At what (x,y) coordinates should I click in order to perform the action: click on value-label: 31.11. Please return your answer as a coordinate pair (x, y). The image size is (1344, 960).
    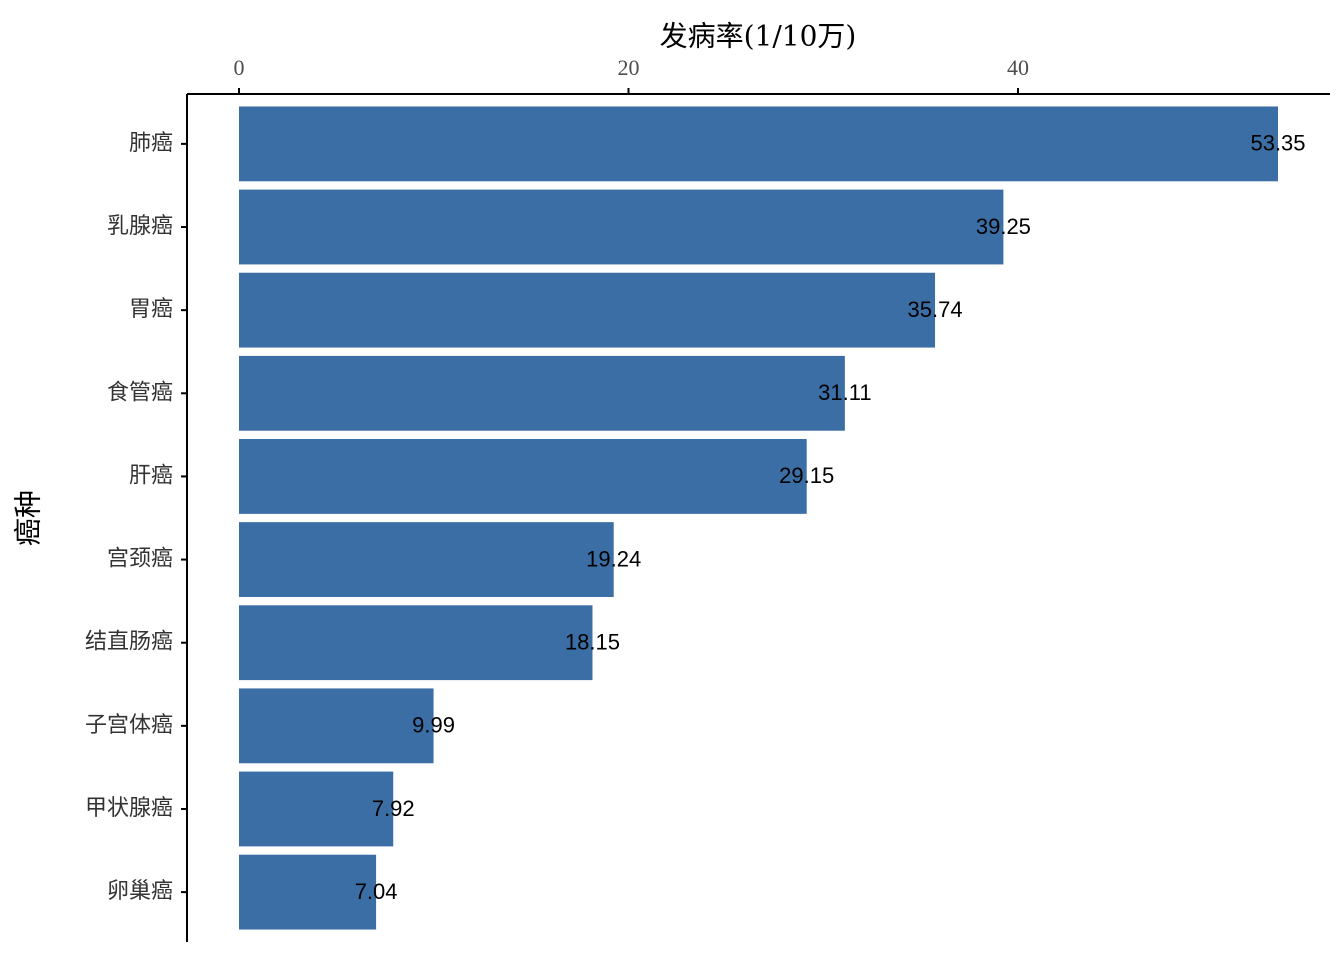
    Looking at the image, I should click on (844, 392).